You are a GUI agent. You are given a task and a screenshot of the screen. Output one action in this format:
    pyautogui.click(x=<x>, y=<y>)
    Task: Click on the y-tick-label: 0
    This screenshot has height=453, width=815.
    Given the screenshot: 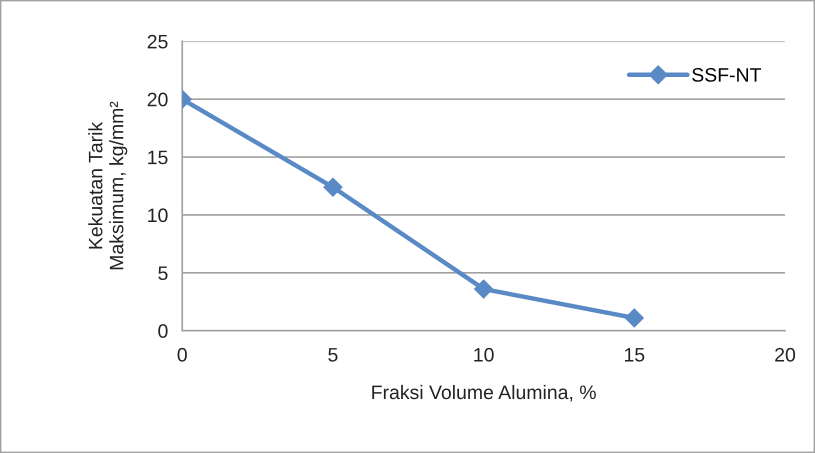 What is the action you would take?
    pyautogui.click(x=163, y=331)
    